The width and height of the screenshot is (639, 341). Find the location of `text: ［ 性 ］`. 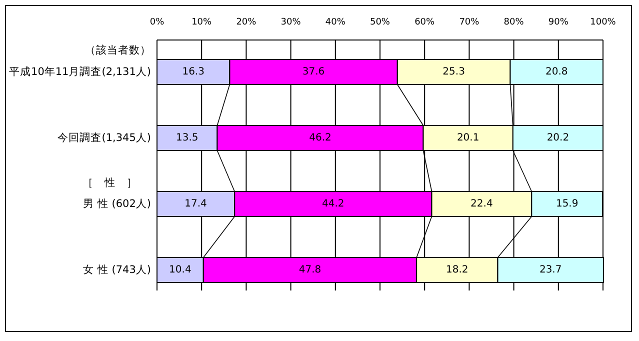

text: ［ 性 ］ is located at coordinates (110, 182).